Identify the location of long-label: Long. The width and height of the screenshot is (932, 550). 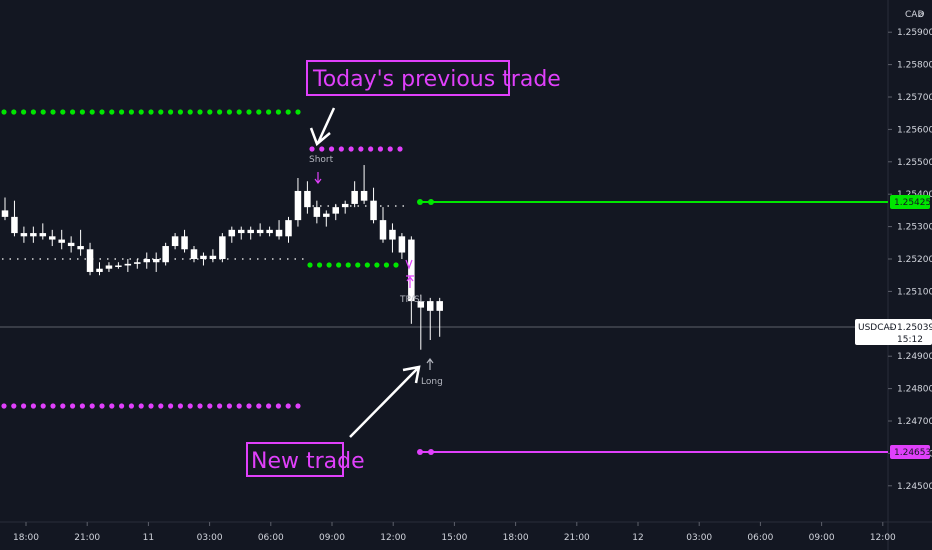
(432, 382).